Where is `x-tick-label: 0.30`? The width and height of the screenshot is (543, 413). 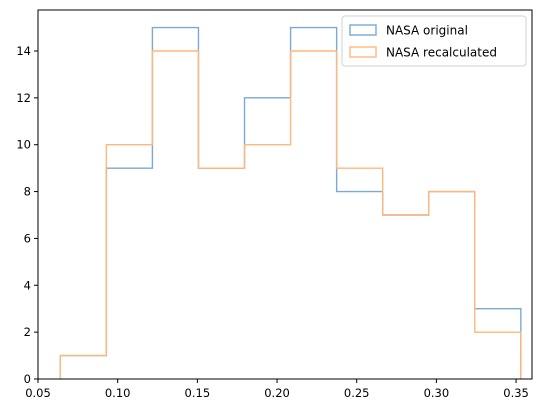
x-tick-label: 0.30 is located at coordinates (437, 393).